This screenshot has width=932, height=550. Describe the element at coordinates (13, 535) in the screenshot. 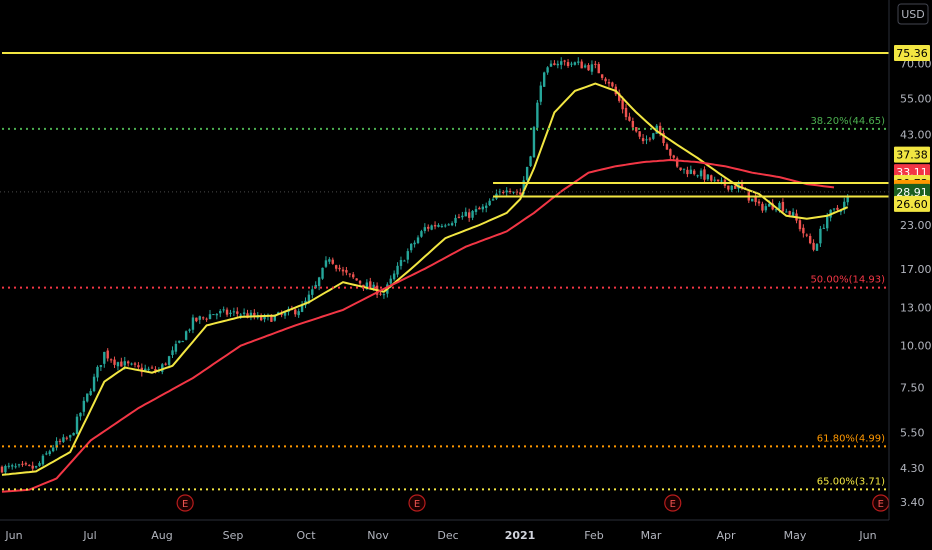

I see `time-axis-tick: Jun` at that location.